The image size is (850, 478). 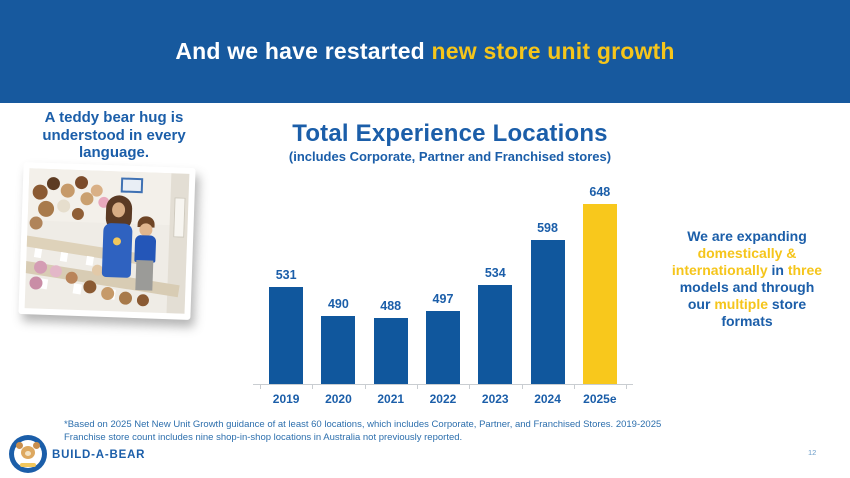 What do you see at coordinates (19, 445) in the screenshot?
I see `bear-ear-left` at bounding box center [19, 445].